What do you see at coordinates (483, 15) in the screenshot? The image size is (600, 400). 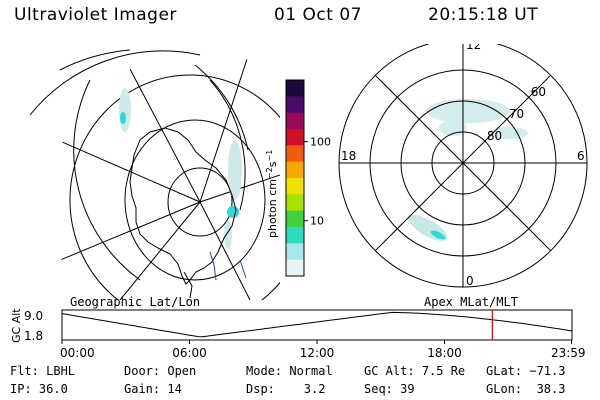 I see `observation-time: 20:15:18 UT` at bounding box center [483, 15].